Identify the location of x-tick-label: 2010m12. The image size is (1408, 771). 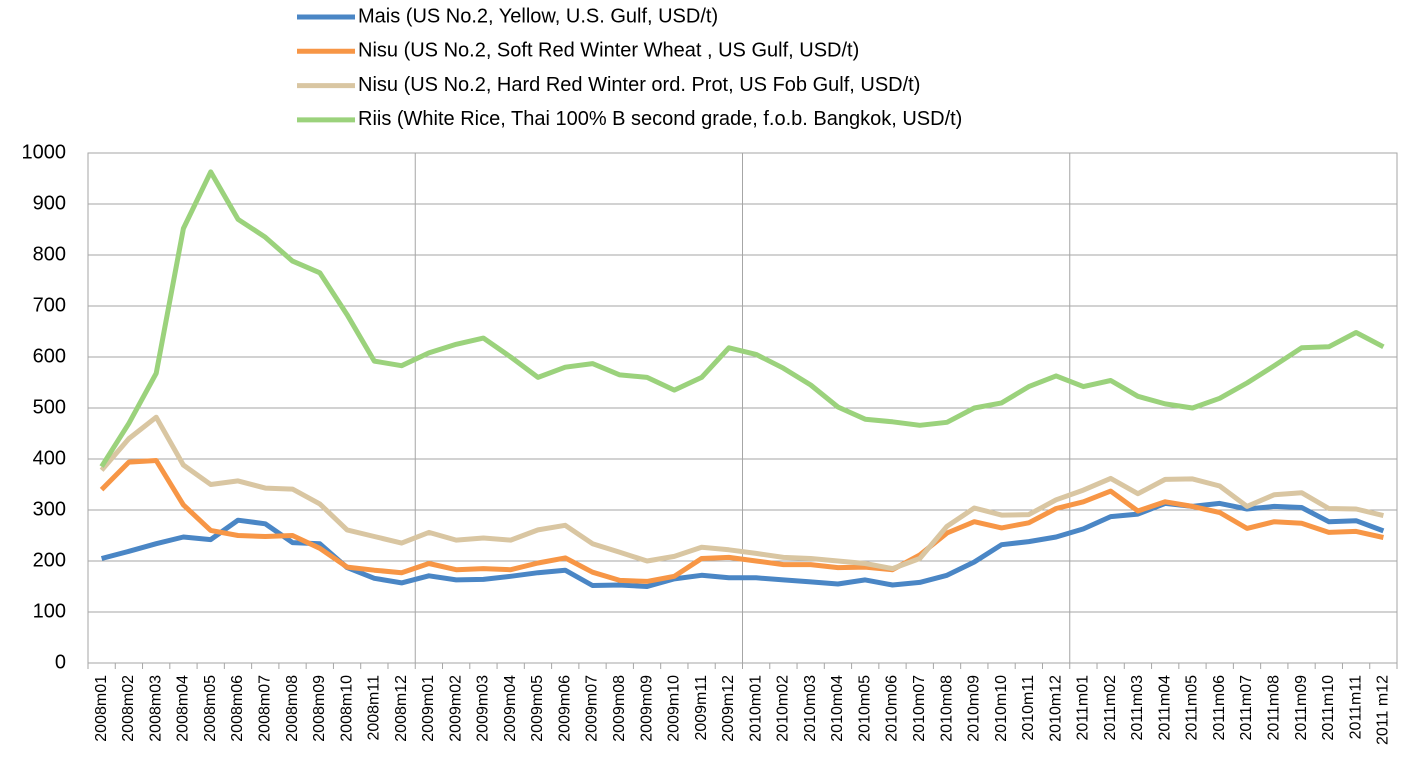
(1055, 708).